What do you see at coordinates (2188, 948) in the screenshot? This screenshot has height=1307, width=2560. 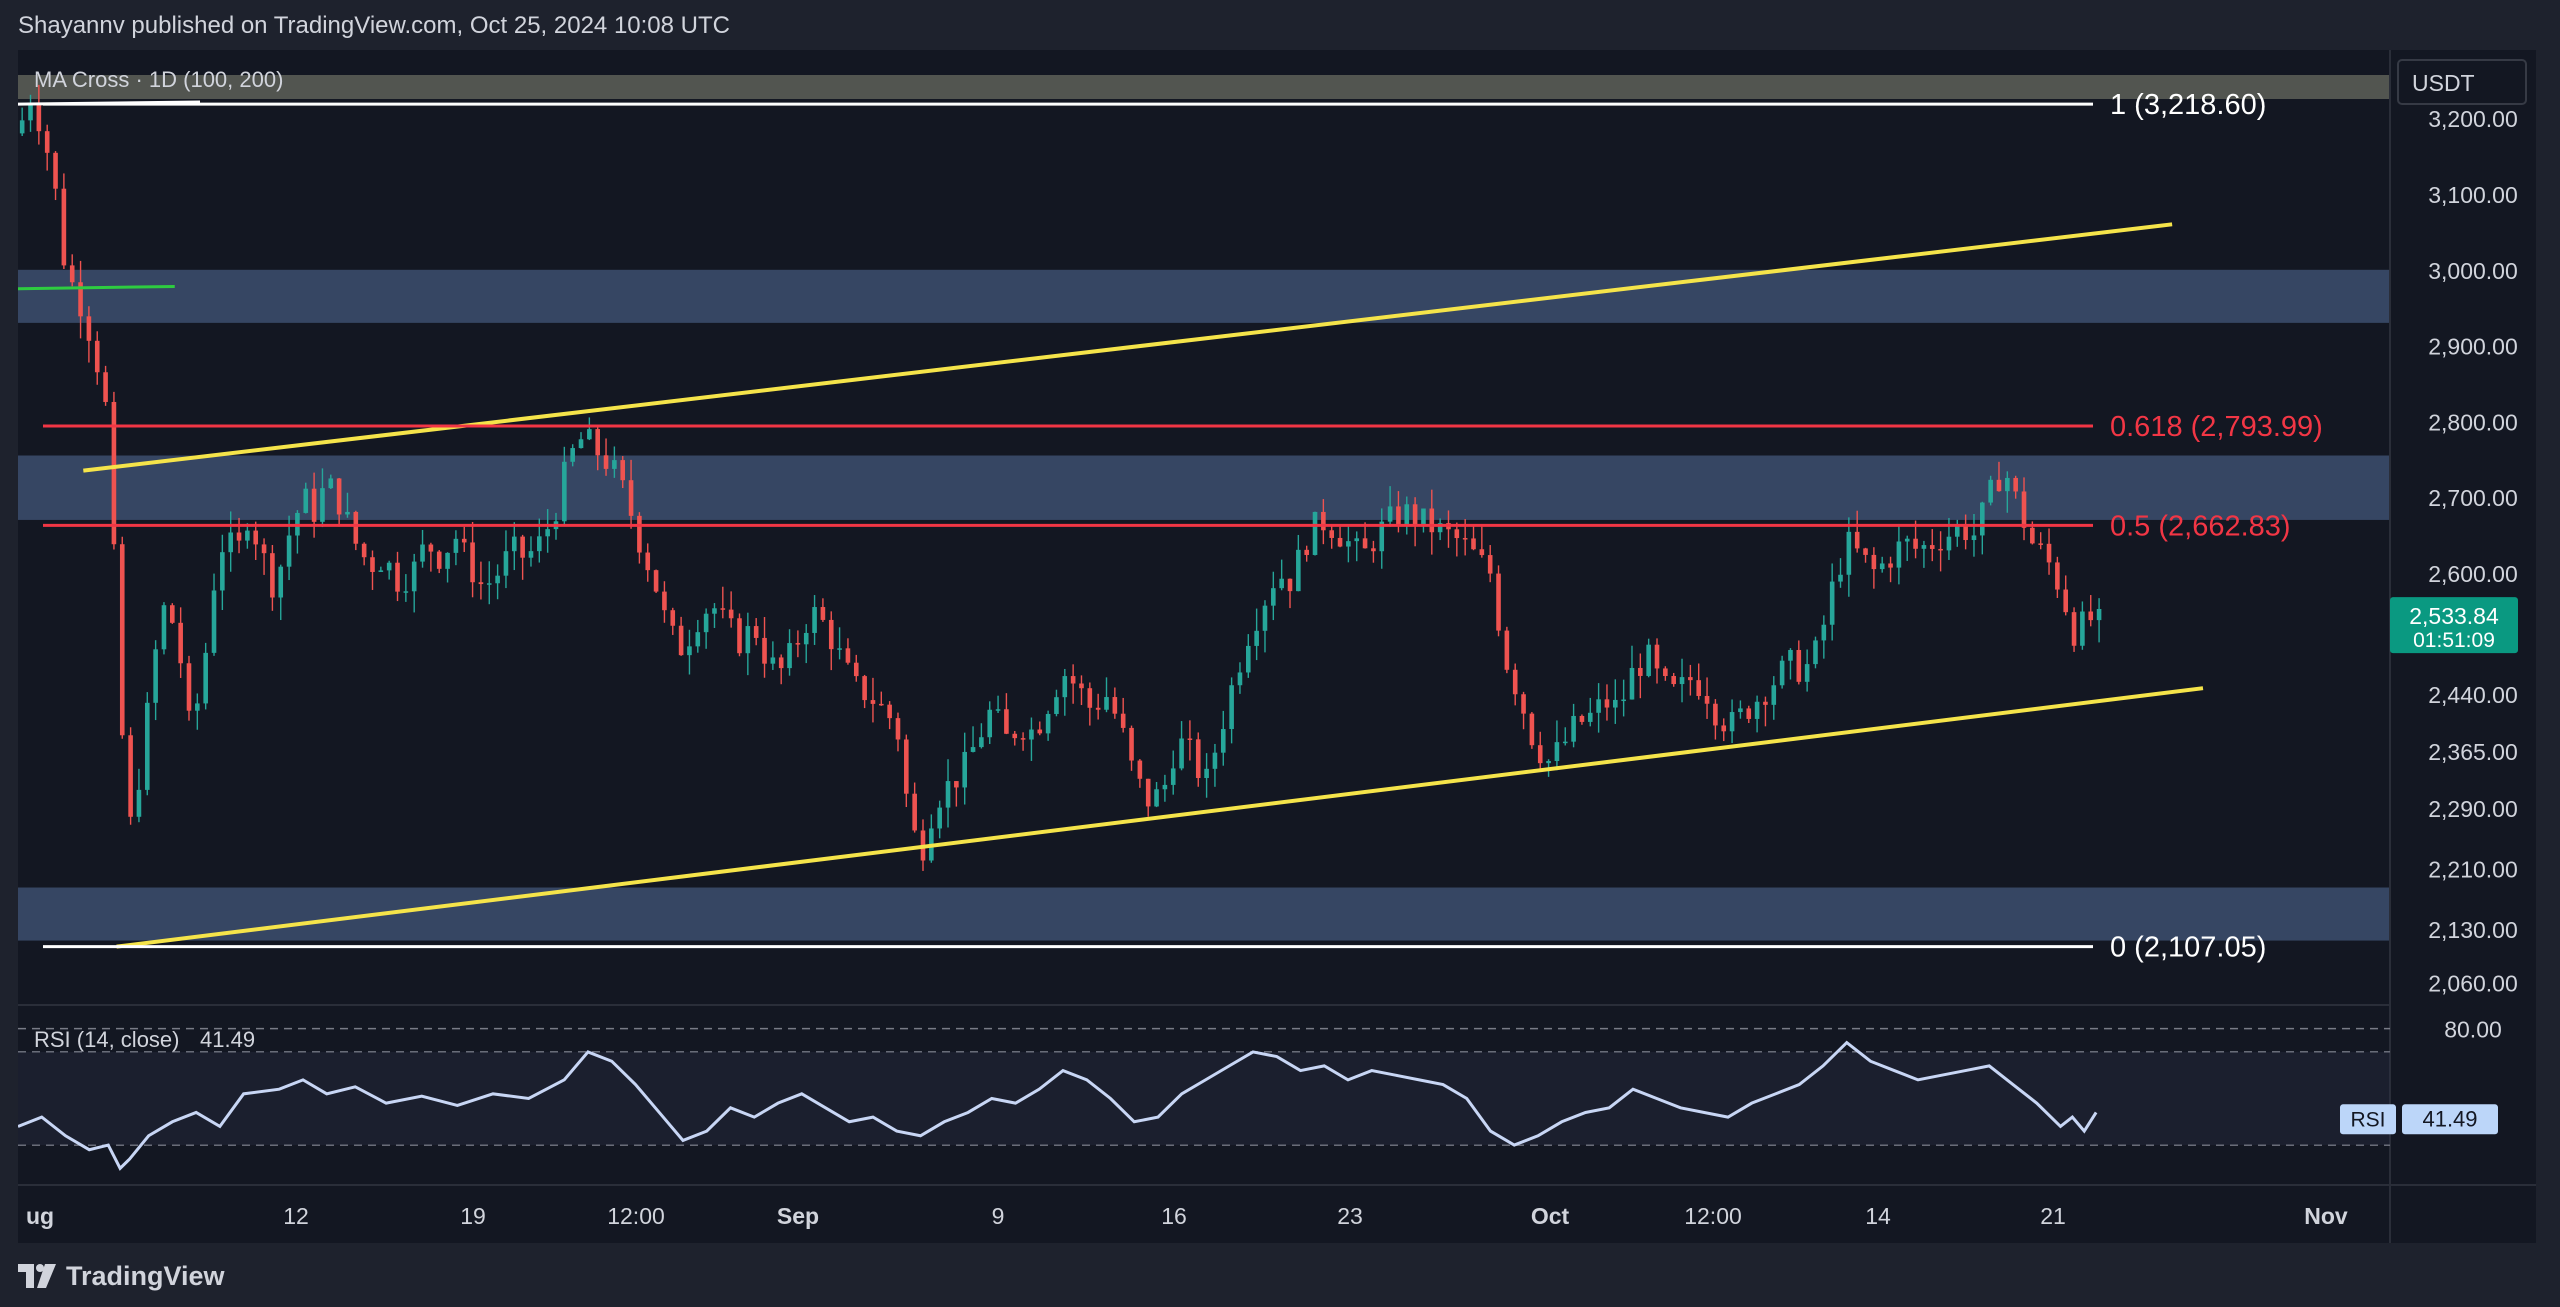 I see `fib-level-label: 0 (2,107.05)` at bounding box center [2188, 948].